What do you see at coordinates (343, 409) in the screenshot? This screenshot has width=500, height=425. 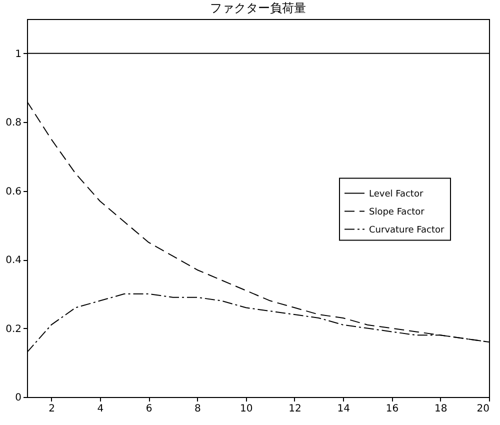 I see `x-tick-label: 14` at bounding box center [343, 409].